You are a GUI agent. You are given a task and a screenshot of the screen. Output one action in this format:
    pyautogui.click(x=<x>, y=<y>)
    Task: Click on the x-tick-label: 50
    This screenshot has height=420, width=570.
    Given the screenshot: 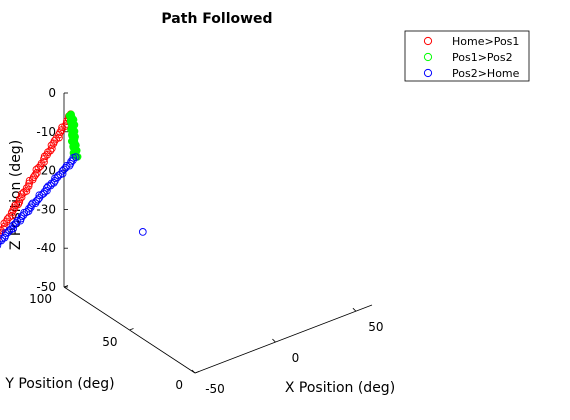 What is the action you would take?
    pyautogui.click(x=375, y=327)
    